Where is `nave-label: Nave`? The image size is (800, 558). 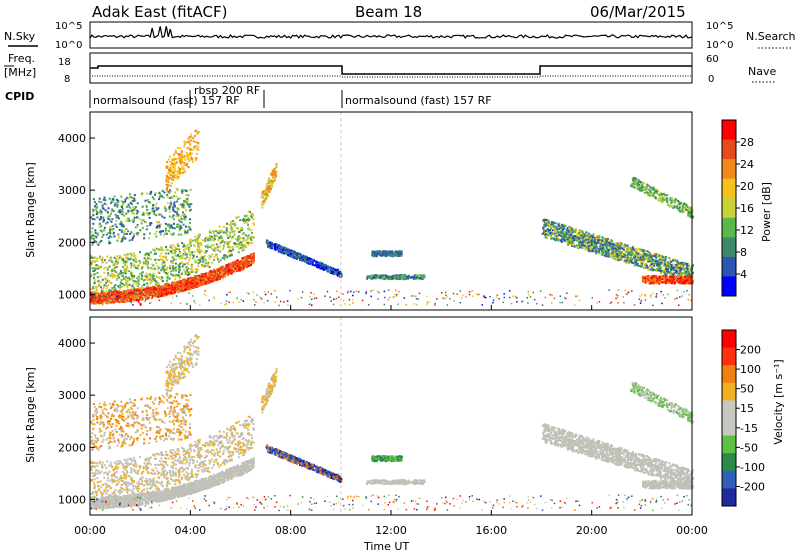
nave-label: Nave is located at coordinates (762, 71).